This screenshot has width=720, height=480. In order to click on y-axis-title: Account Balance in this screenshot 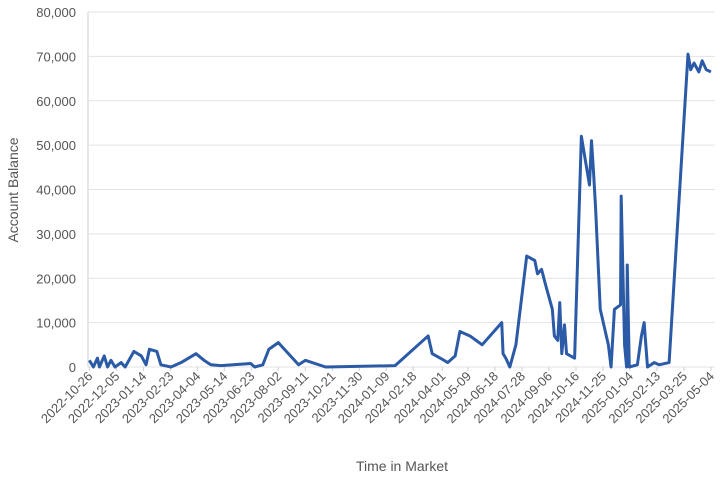, I will do `click(13, 189)`.